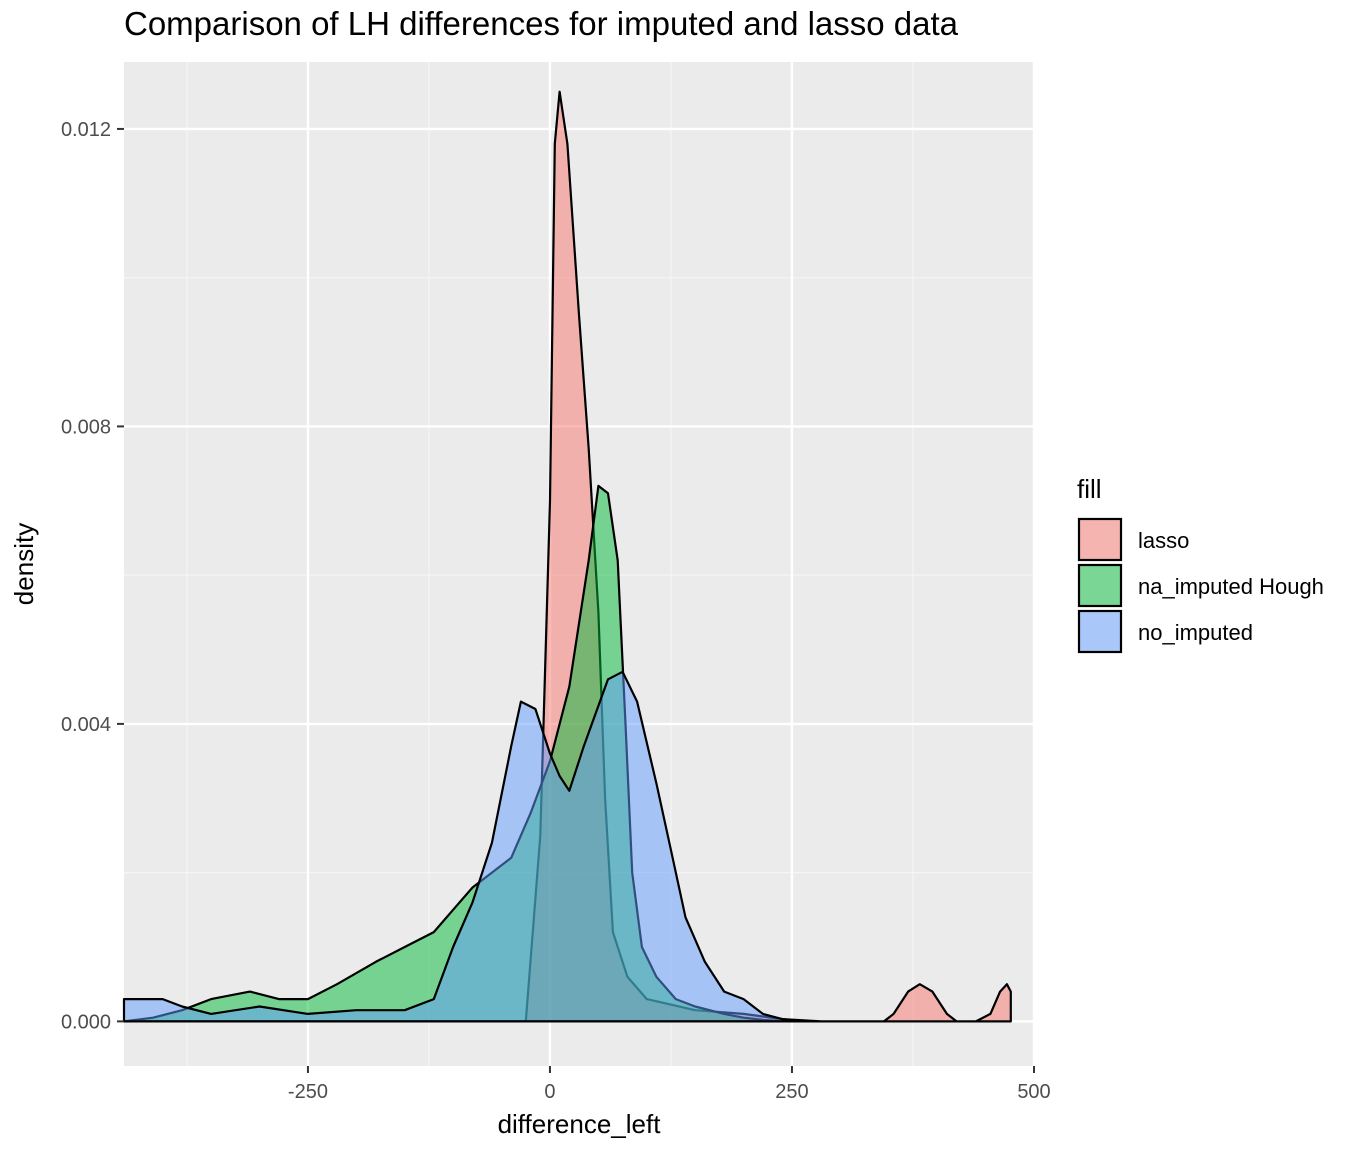 The image size is (1370, 1152). I want to click on y-axis-title: density, so click(24, 564).